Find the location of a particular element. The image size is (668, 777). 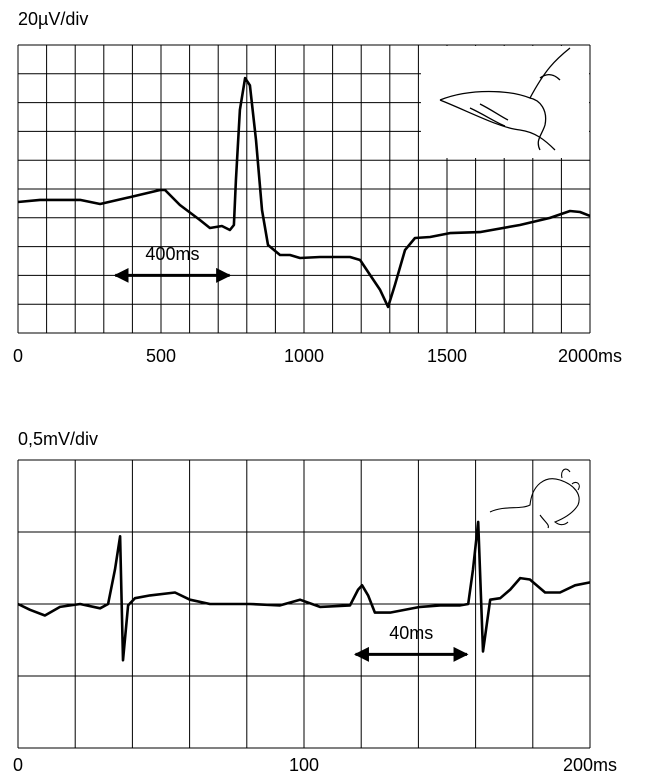

y-axis-label: 0,5mV/div is located at coordinates (58, 439).